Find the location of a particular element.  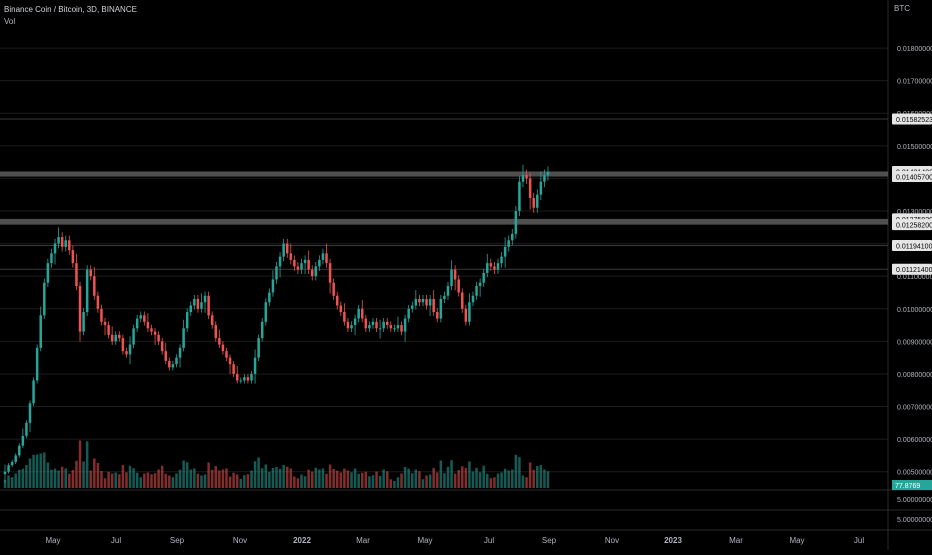

price-label-text: 0.01582523 is located at coordinates (914, 120).